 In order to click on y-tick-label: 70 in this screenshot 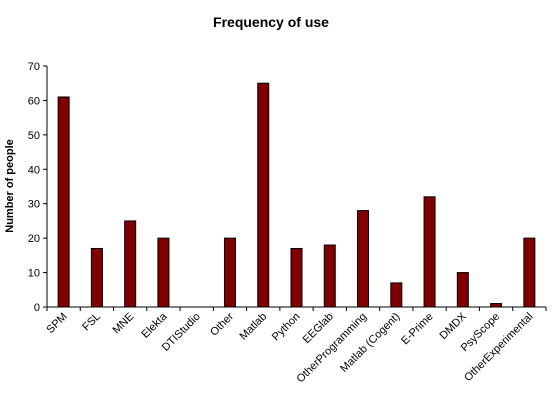, I will do `click(34, 67)`.